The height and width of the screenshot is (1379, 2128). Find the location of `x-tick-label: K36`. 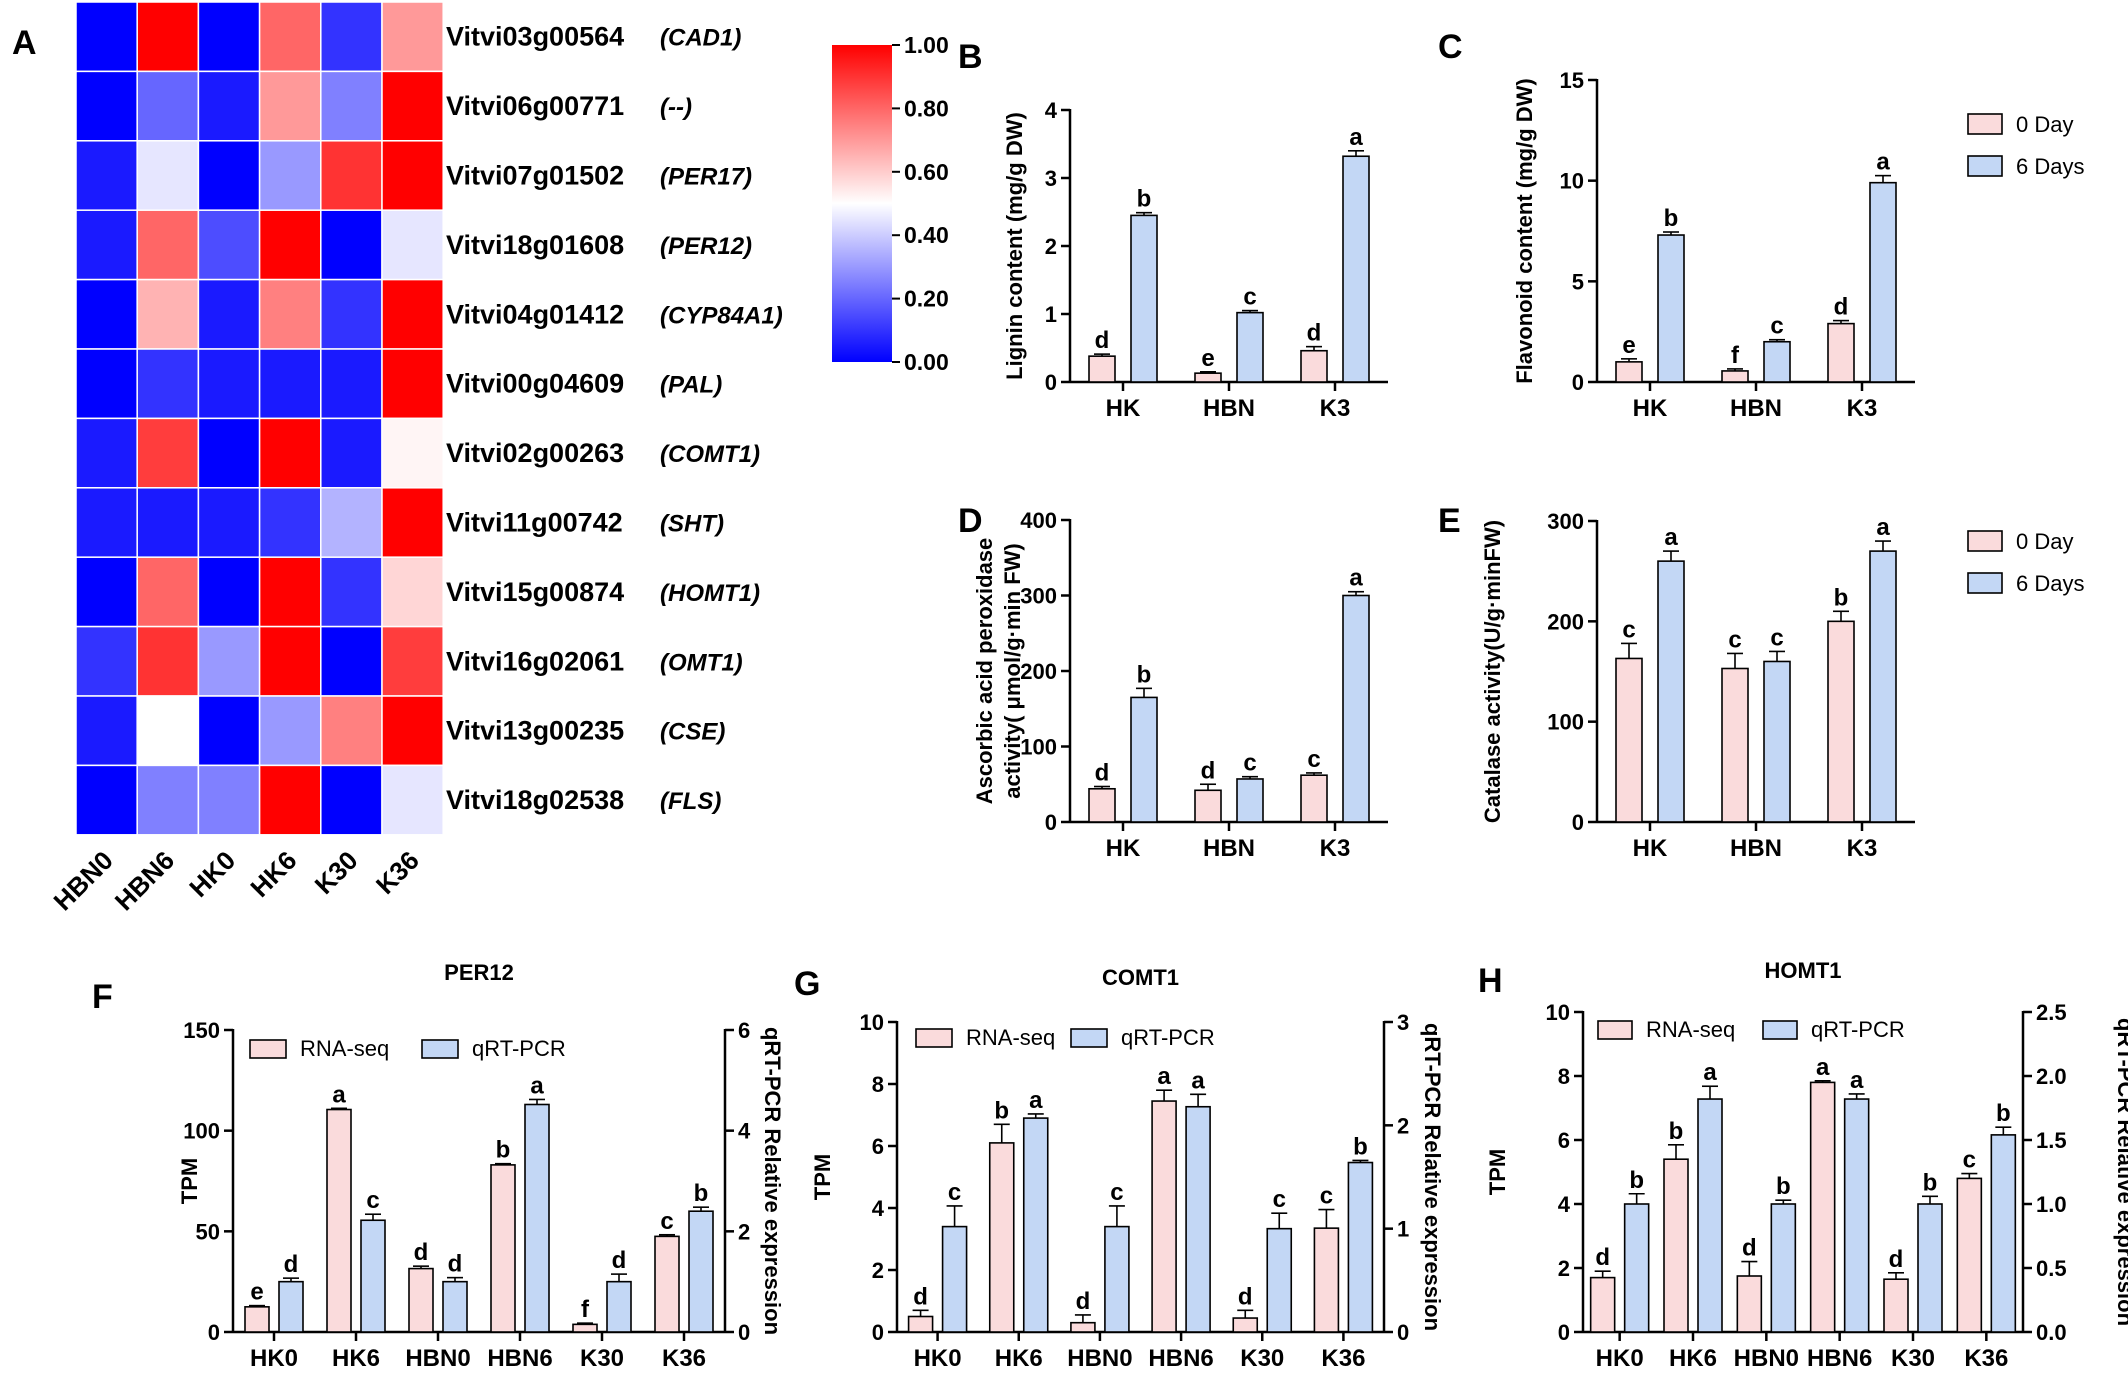

x-tick-label: K36 is located at coordinates (684, 1358).